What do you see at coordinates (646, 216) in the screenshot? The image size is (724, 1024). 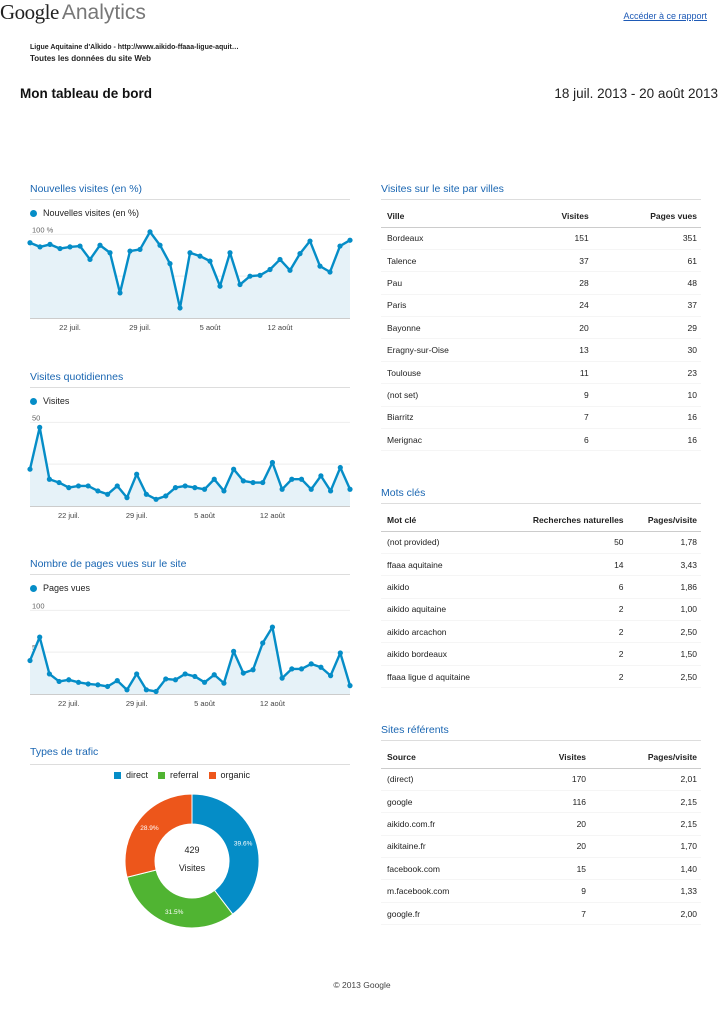 I see `column-header: Pages vues` at bounding box center [646, 216].